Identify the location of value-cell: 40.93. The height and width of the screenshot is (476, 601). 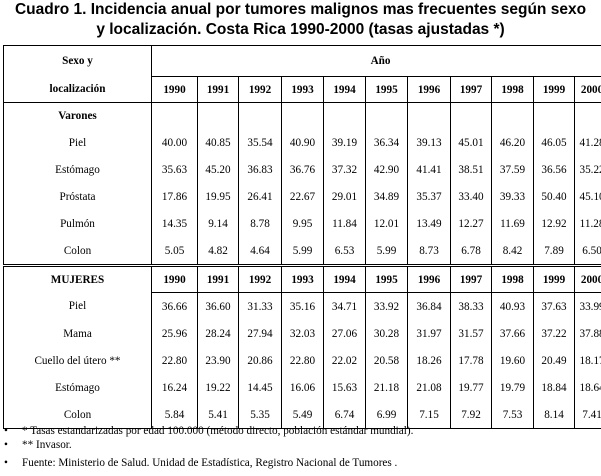
(512, 306).